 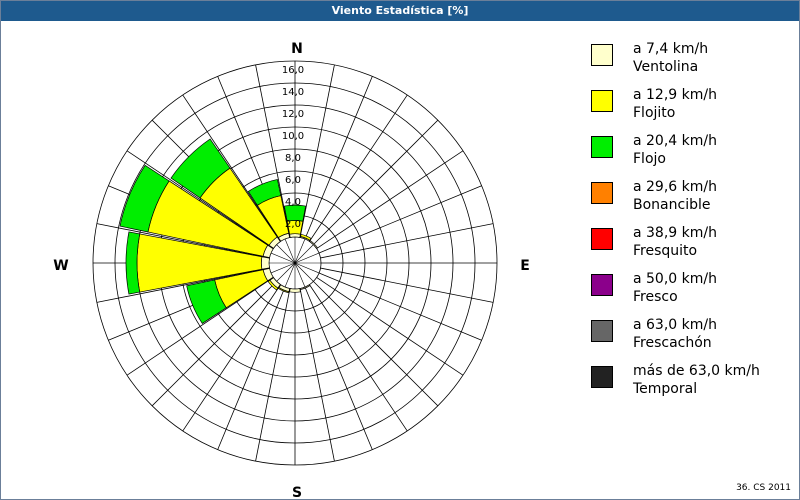 I want to click on legend-speed: a 7,4 km/h, so click(x=671, y=49).